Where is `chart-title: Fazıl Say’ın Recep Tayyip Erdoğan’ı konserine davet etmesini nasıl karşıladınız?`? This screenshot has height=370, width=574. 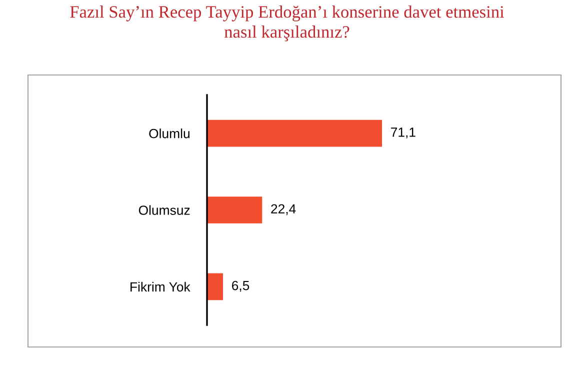
chart-title: Fazıl Say’ın Recep Tayyip Erdoğan’ı konserine davet etmesini nasıl karşıladınız? is located at coordinates (287, 24).